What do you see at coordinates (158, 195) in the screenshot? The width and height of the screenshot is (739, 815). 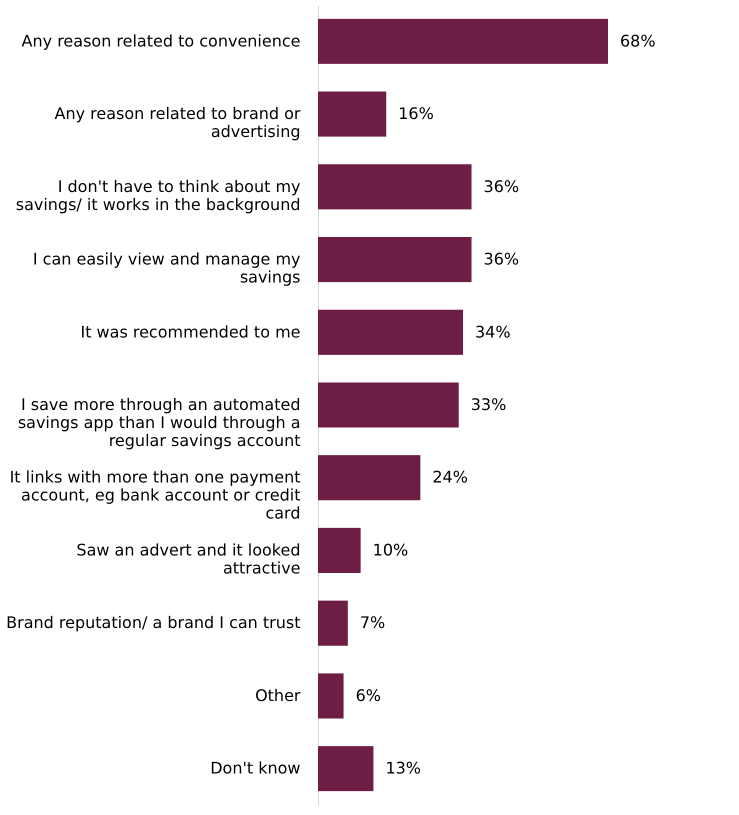 I see `y-tick-label: I don't have to think about my savings/ it works in the background` at bounding box center [158, 195].